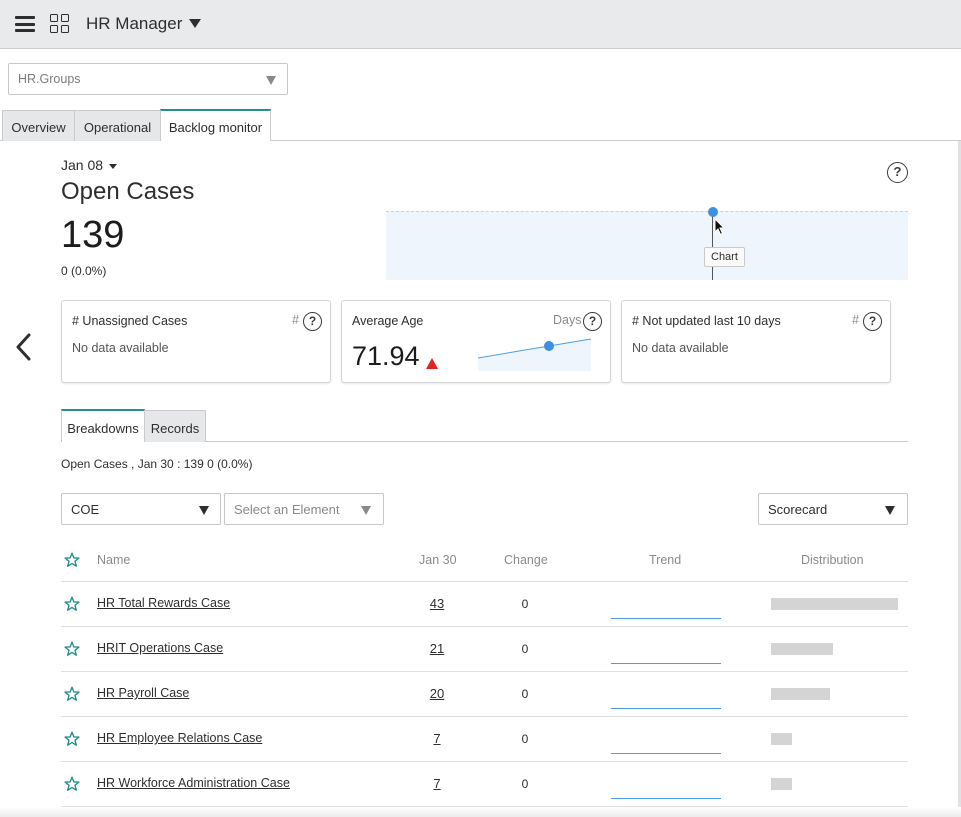  What do you see at coordinates (437, 648) in the screenshot?
I see `row-value-link: 21` at bounding box center [437, 648].